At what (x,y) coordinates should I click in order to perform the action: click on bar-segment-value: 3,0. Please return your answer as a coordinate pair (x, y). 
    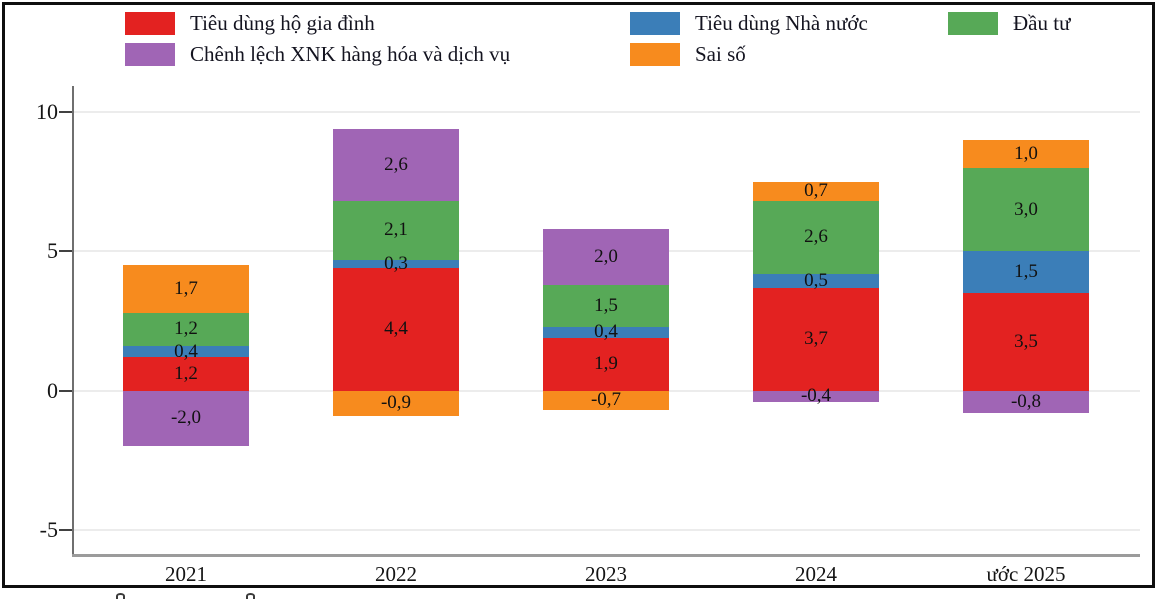
    Looking at the image, I should click on (1026, 209).